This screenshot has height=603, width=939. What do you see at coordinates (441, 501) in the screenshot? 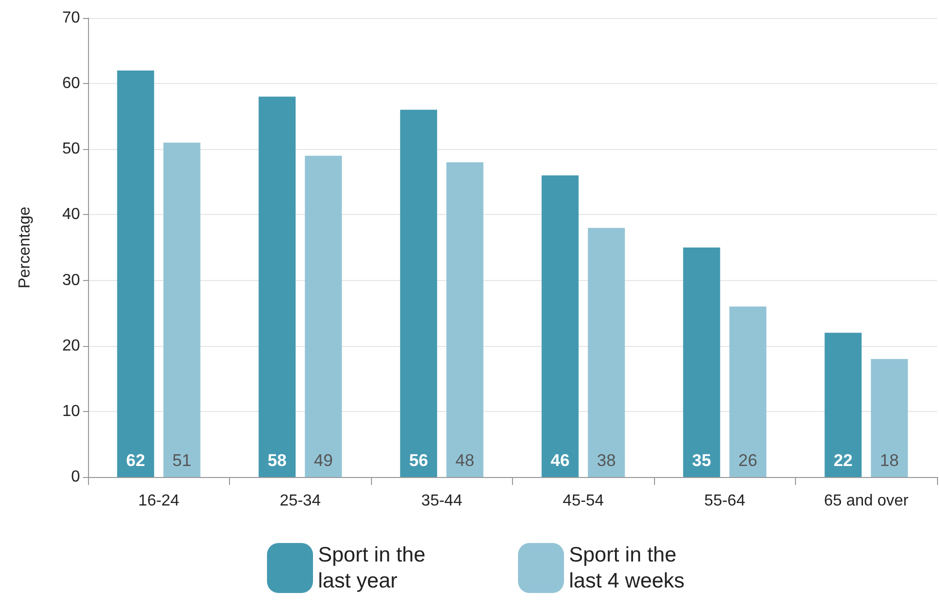
I see `x-tick-label: 35-44` at bounding box center [441, 501].